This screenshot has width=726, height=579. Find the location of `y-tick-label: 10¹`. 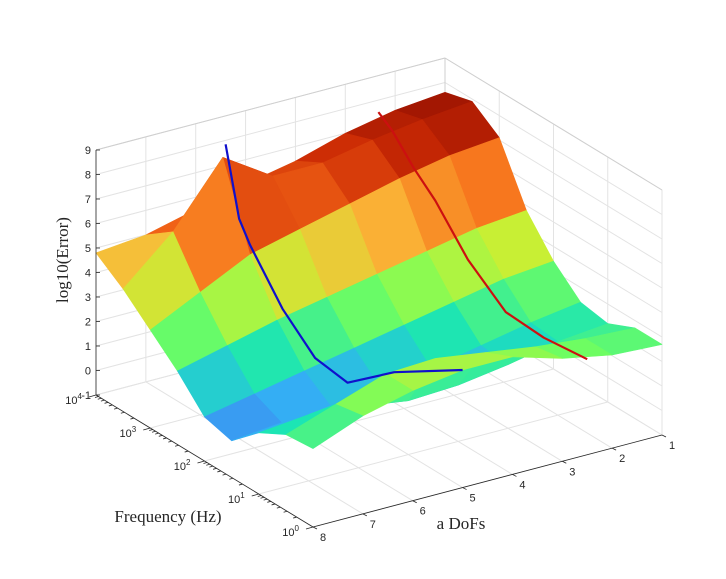

y-tick-label: 10¹ is located at coordinates (236, 498).